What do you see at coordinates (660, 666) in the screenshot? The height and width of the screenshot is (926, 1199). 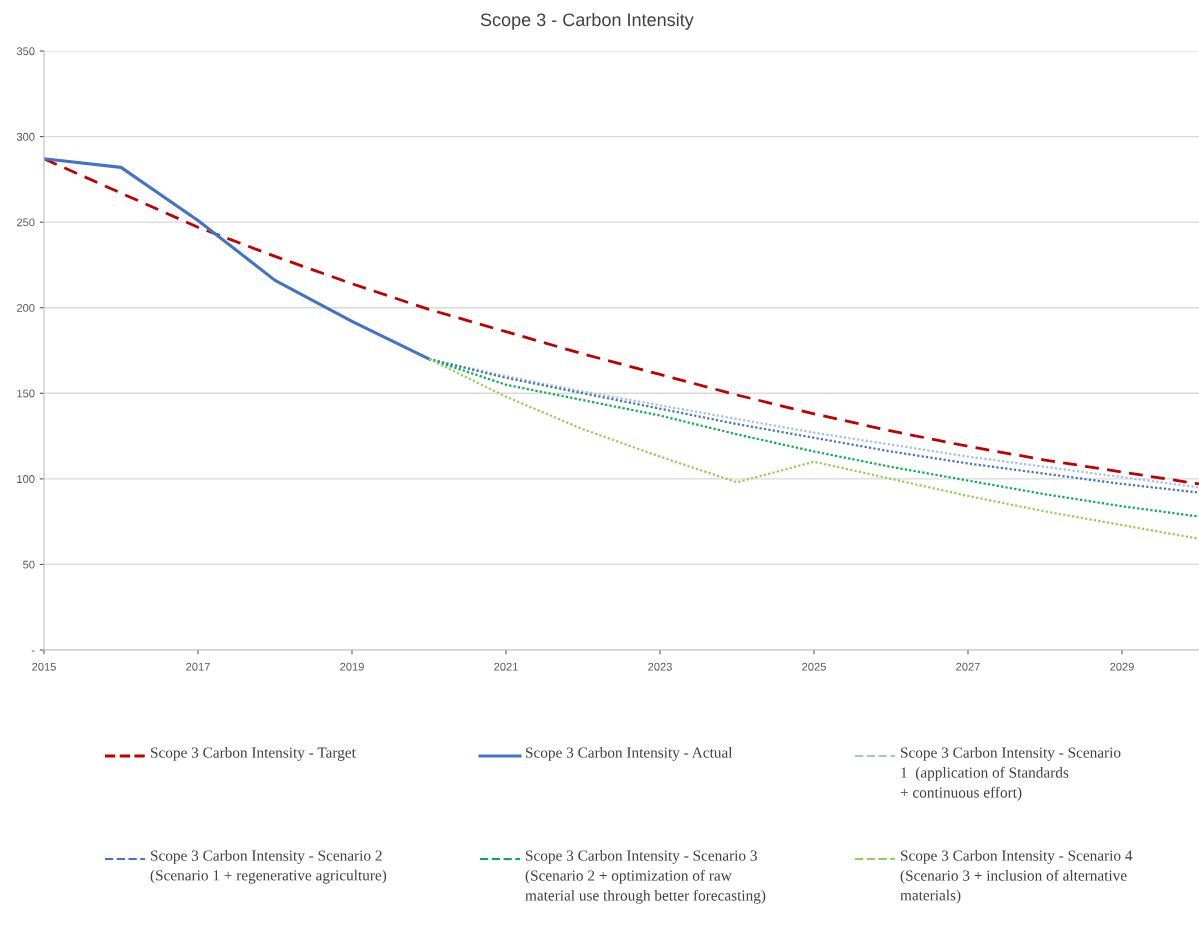 I see `x-tick-label: 2023` at bounding box center [660, 666].